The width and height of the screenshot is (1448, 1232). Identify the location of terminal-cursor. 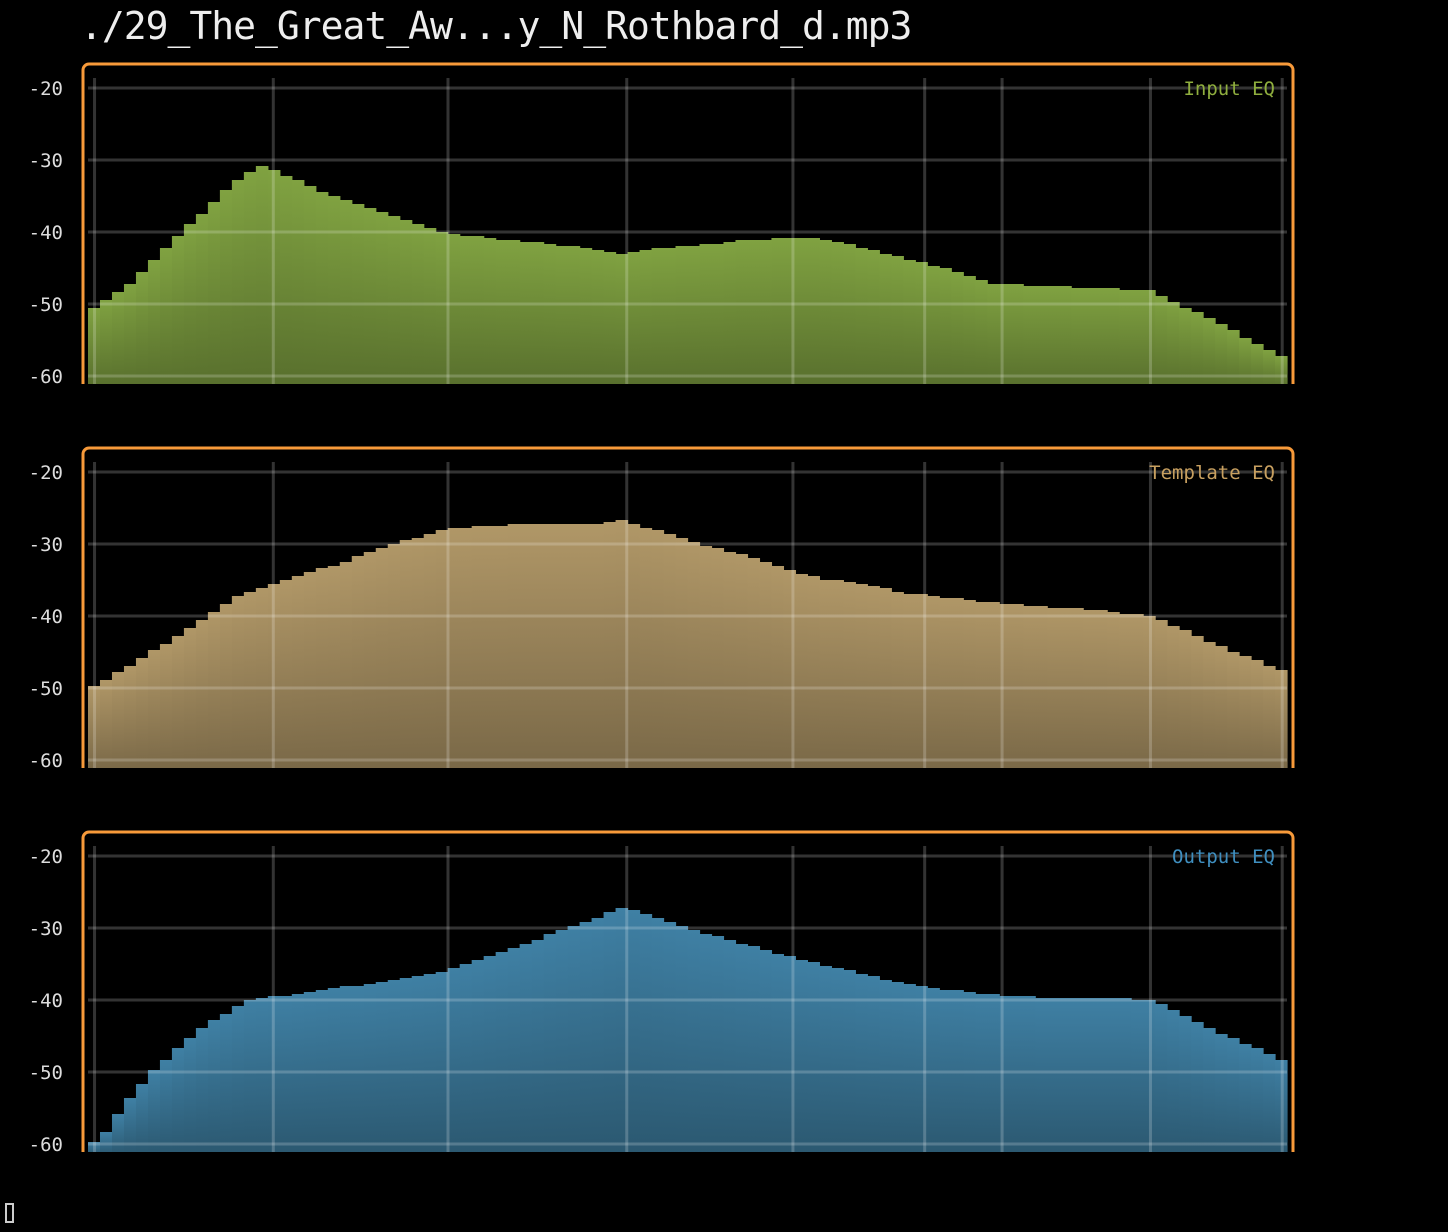
(9, 1213).